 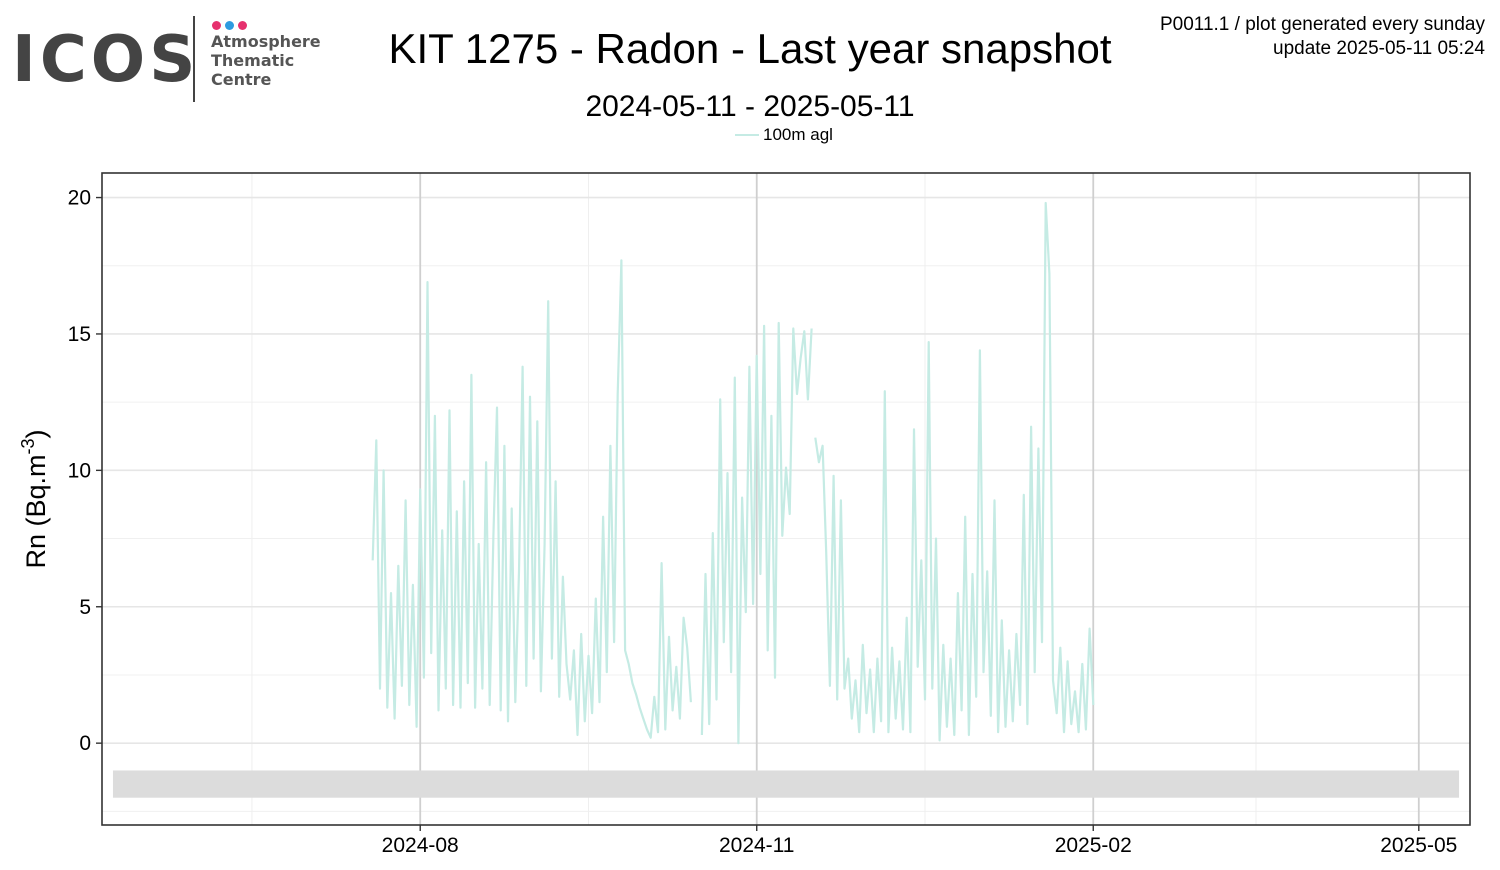 What do you see at coordinates (106, 60) in the screenshot?
I see `logo-wordmark: ICOS` at bounding box center [106, 60].